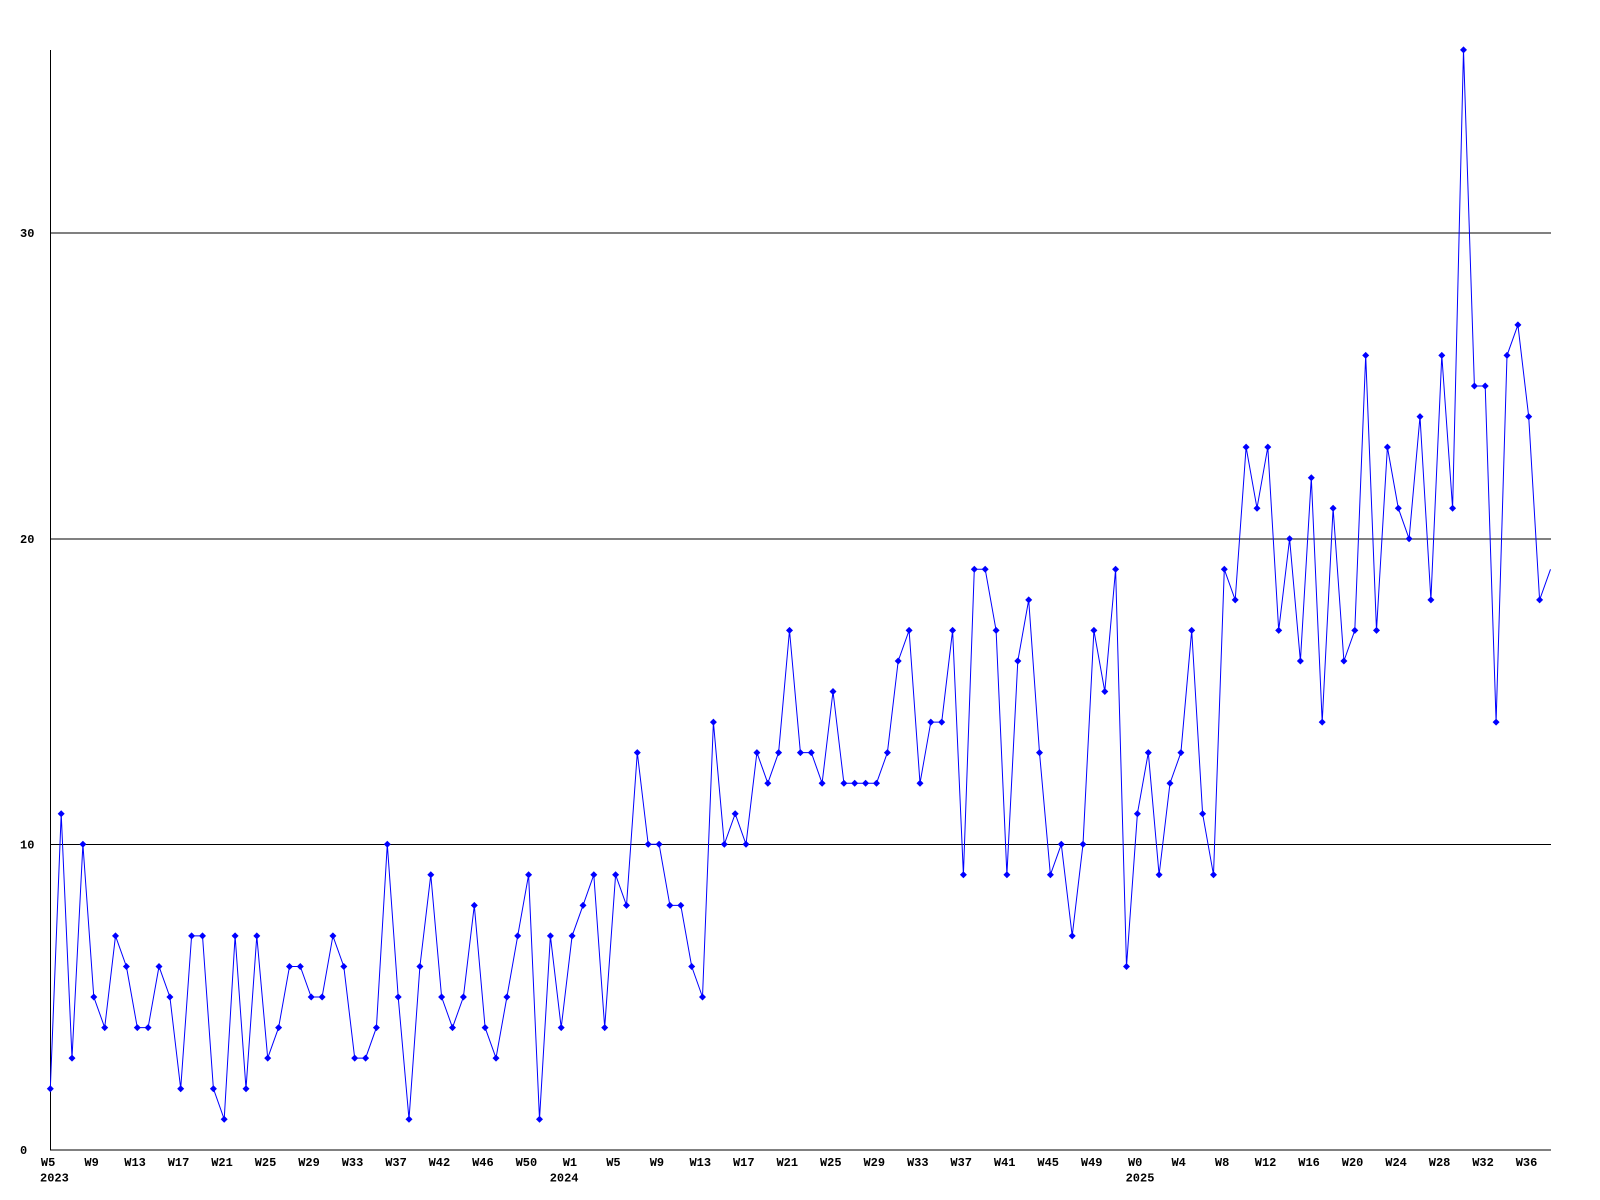 The image size is (1600, 1200). What do you see at coordinates (1527, 1163) in the screenshot?
I see `svg-text: W36` at bounding box center [1527, 1163].